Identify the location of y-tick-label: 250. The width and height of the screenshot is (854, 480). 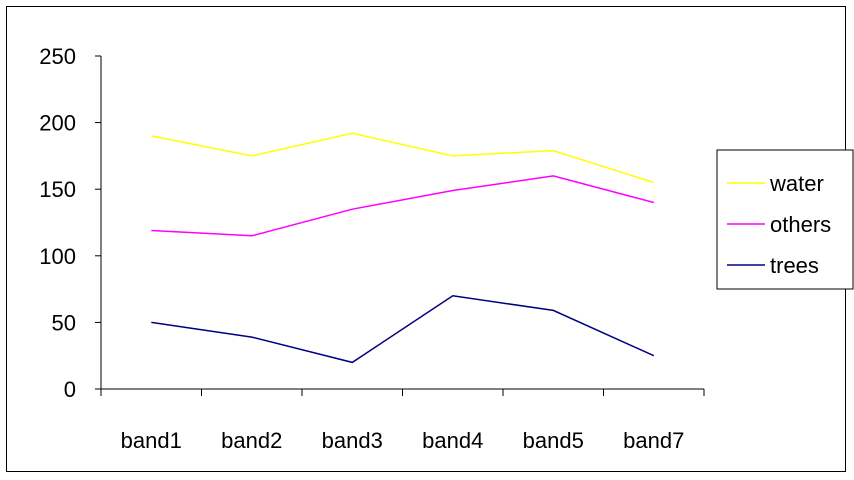
(57, 56).